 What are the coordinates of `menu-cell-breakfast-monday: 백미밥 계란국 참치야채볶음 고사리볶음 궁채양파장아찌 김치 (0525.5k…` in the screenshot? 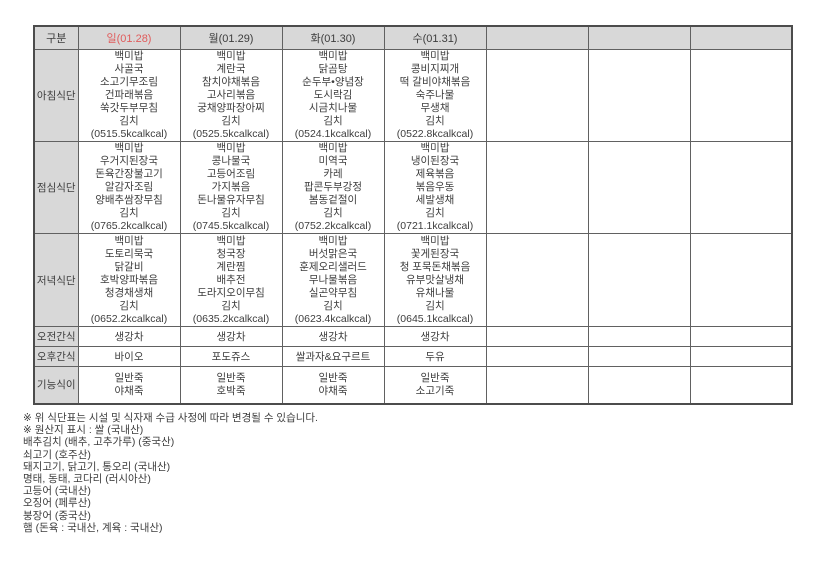 It's located at (231, 95).